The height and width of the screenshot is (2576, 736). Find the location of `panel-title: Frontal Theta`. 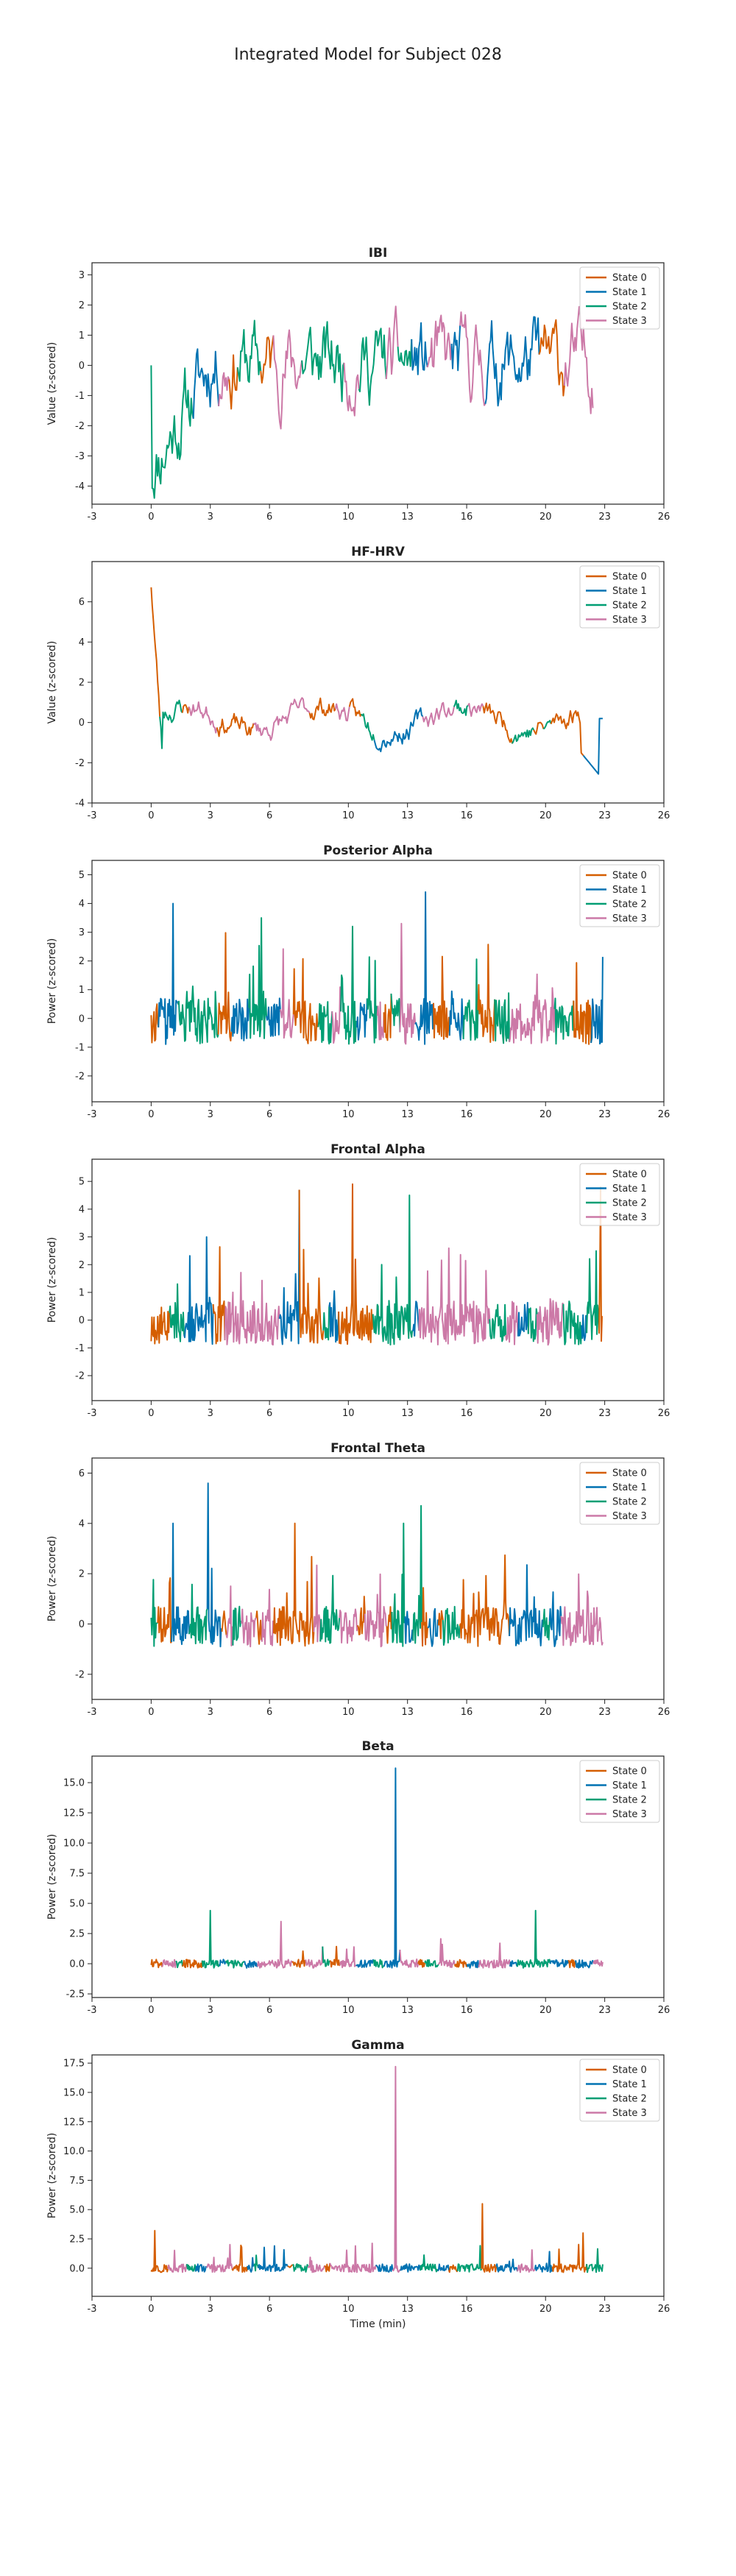

panel-title: Frontal Theta is located at coordinates (378, 1448).